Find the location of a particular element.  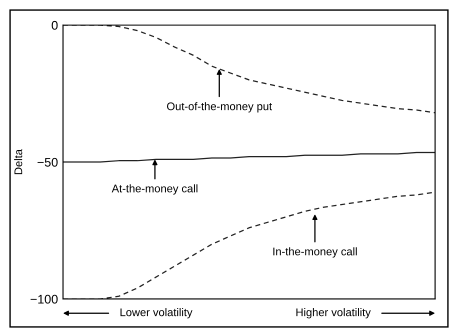

y-tick-label: −100 is located at coordinates (44, 299).